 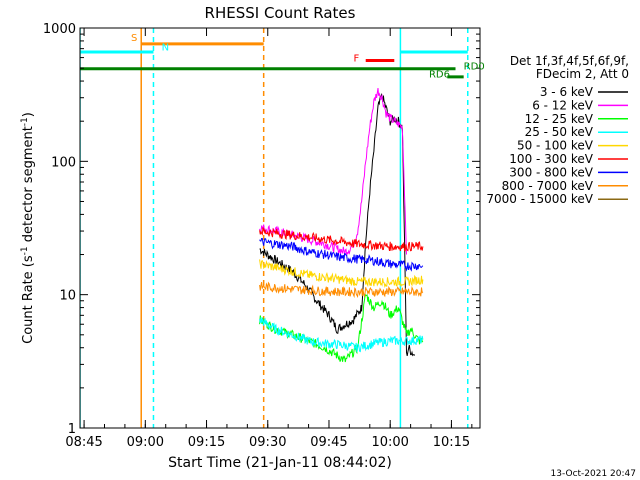 I want to click on legend-entry-label: 7000 - 15000 keV, so click(x=539, y=199).